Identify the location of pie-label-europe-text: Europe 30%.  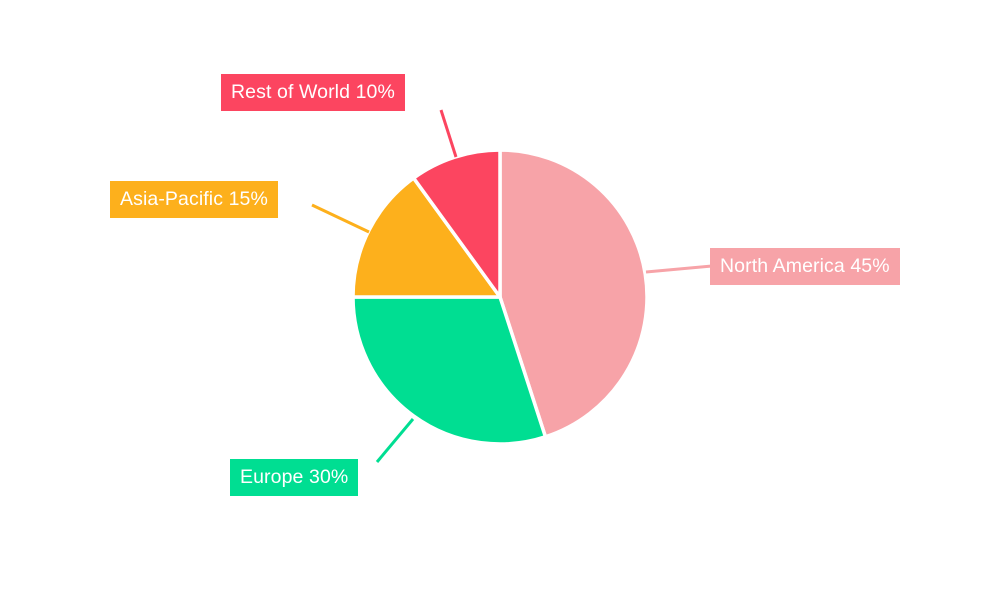
(294, 476).